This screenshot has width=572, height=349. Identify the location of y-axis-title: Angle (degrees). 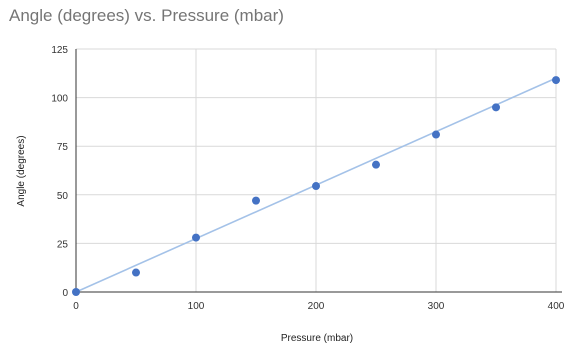
(21, 170).